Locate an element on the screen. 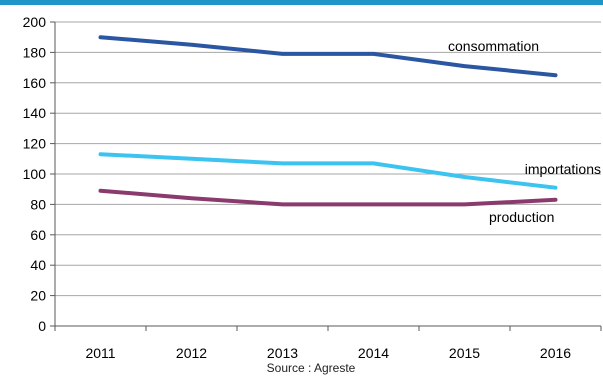 This screenshot has height=376, width=603. series-label-production: production is located at coordinates (521, 217).